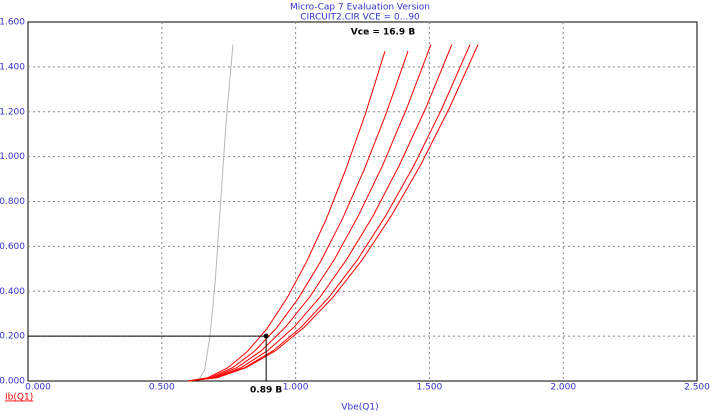  What do you see at coordinates (19, 398) in the screenshot?
I see `y-axis-label: Ib(Q1)` at bounding box center [19, 398].